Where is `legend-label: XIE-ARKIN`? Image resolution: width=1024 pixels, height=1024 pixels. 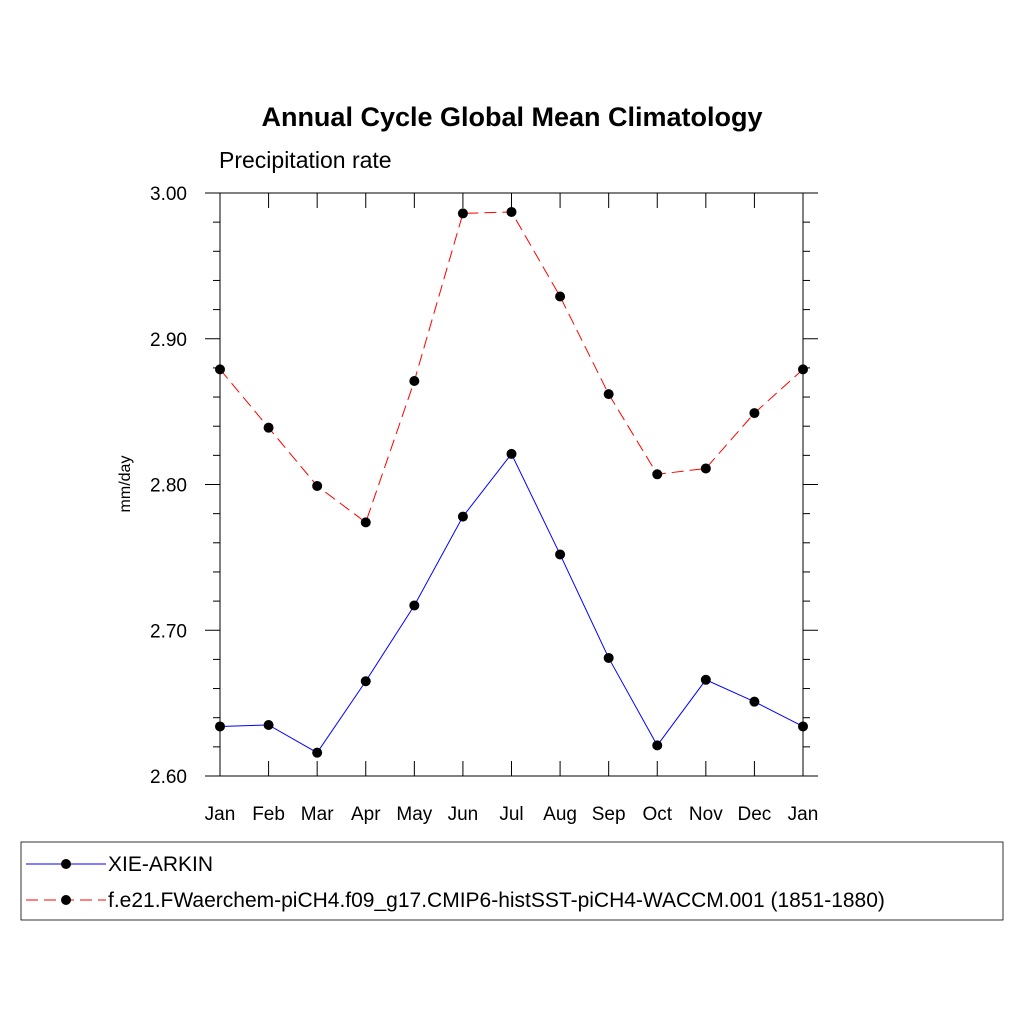
legend-label: XIE-ARKIN is located at coordinates (160, 864).